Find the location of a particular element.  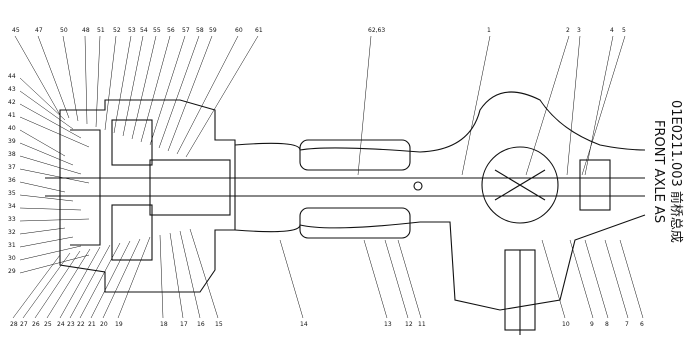

callout-label: 18 is located at coordinates (164, 324).